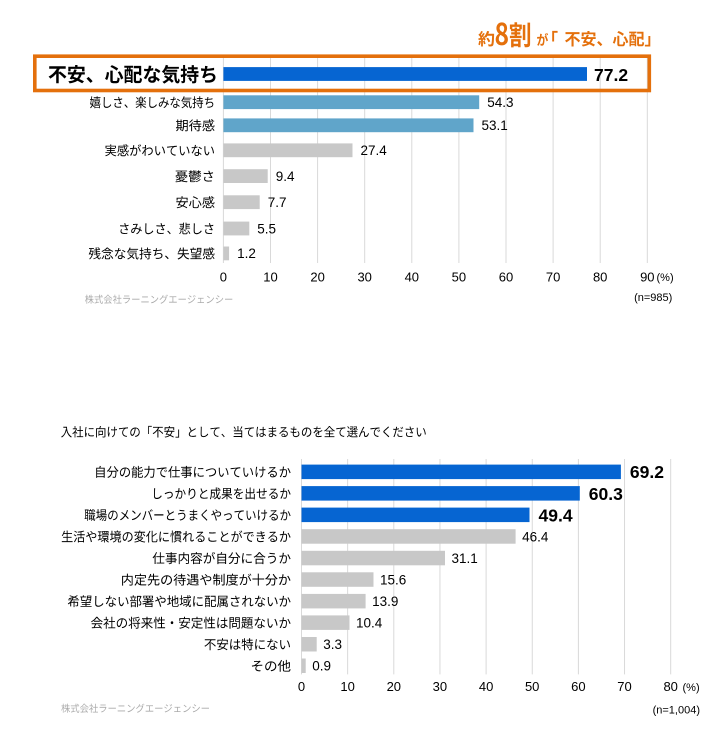 The height and width of the screenshot is (736, 707). I want to click on svg-text: (n=985), so click(653, 298).